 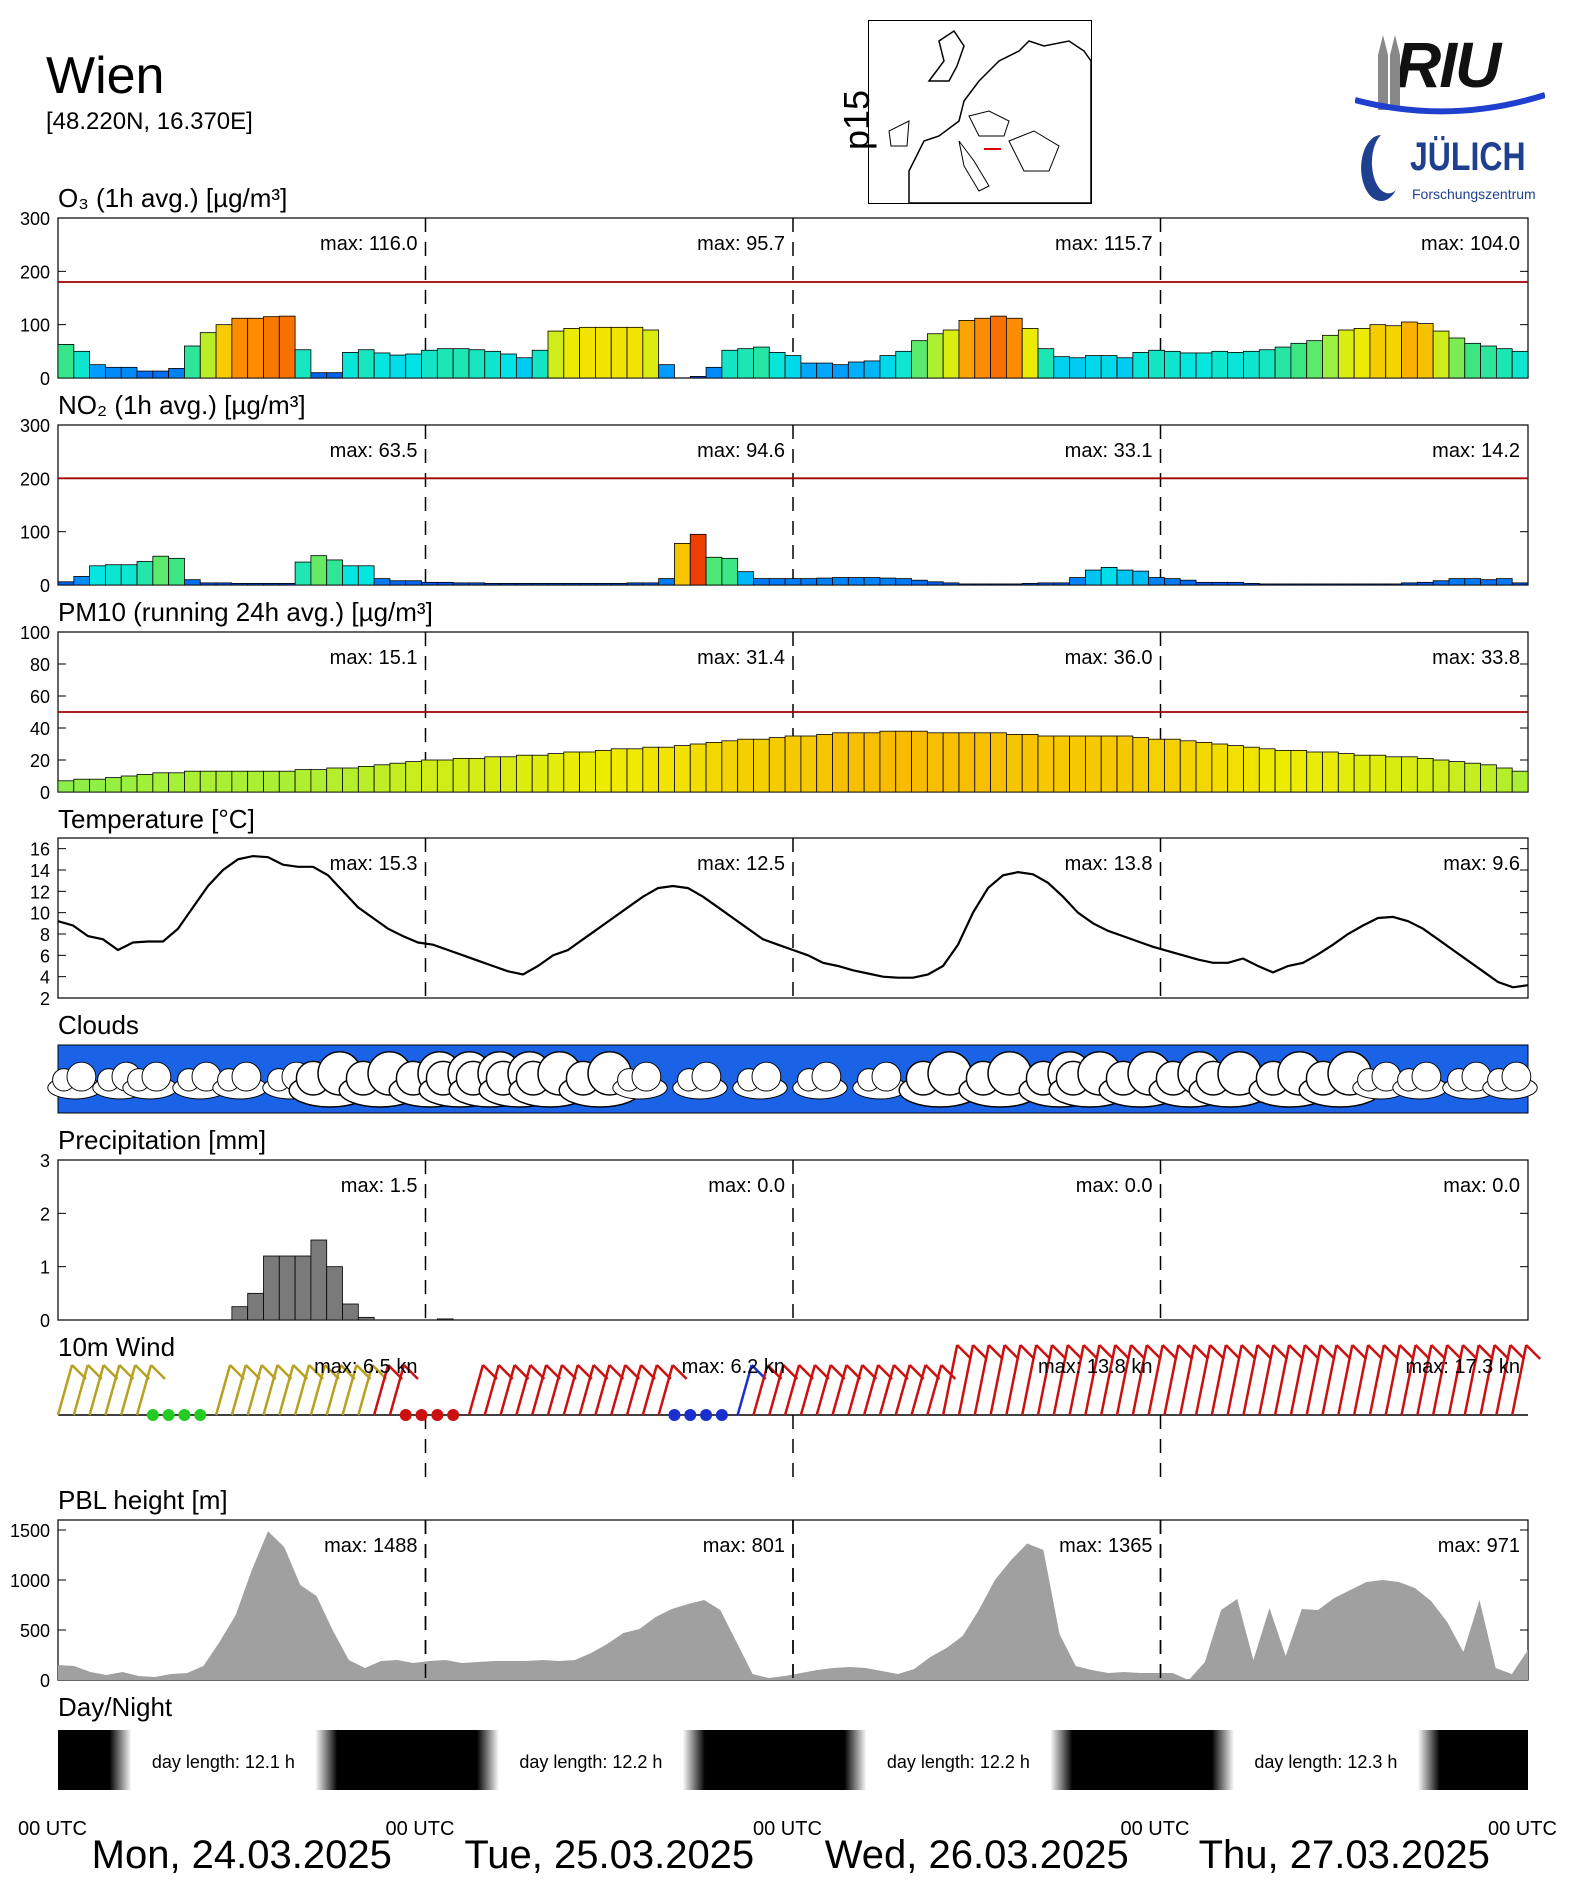 What do you see at coordinates (1479, 1546) in the screenshot?
I see `pbl-max-label: max: 971` at bounding box center [1479, 1546].